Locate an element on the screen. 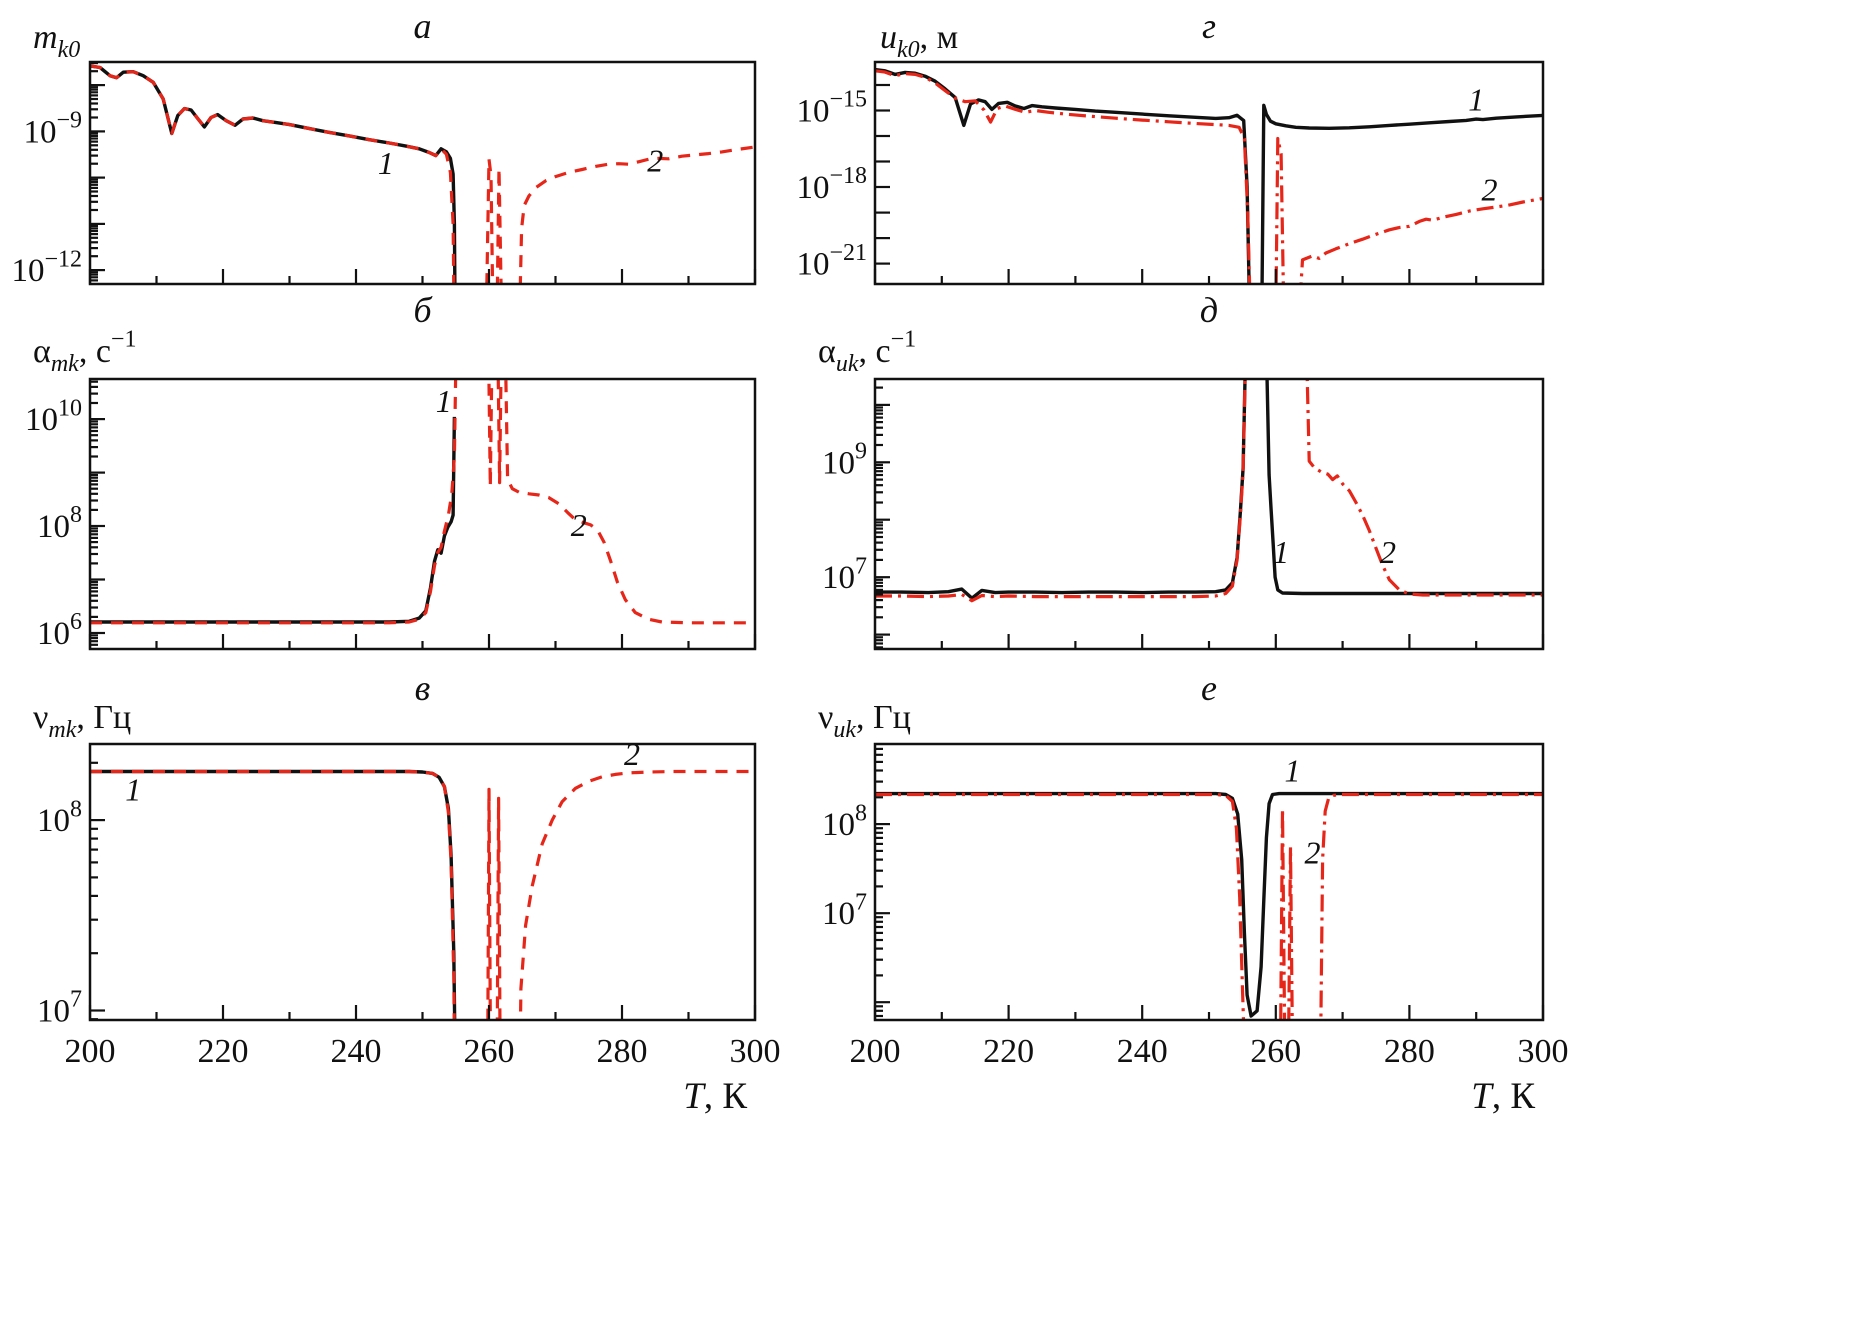 This screenshot has width=1867, height=1335. panel-title: г is located at coordinates (1209, 26).